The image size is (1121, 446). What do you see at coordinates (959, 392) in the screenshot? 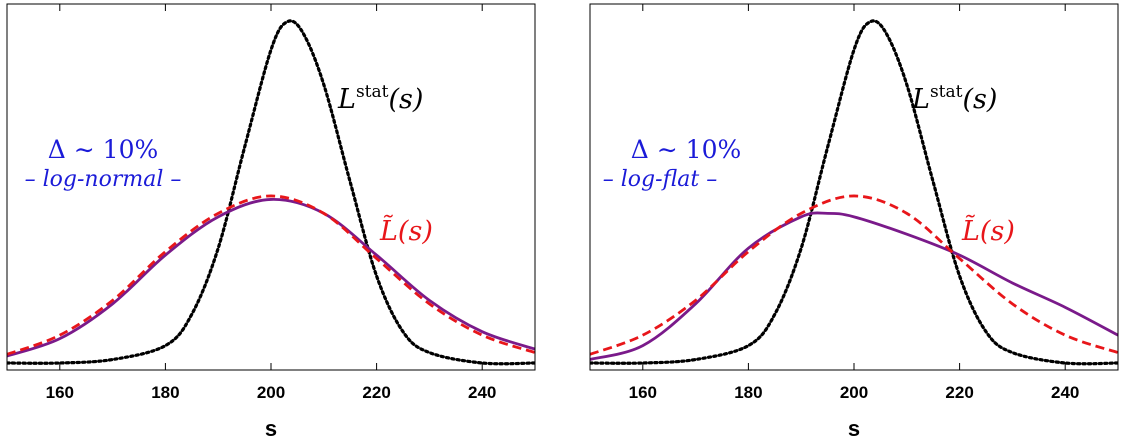
I see `right-x-tick-label: 220` at bounding box center [959, 392].